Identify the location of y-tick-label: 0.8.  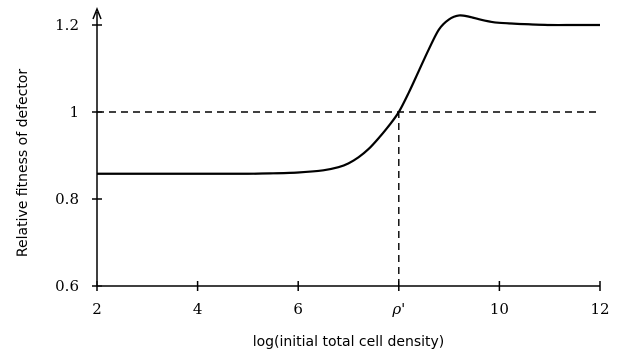
(67, 199).